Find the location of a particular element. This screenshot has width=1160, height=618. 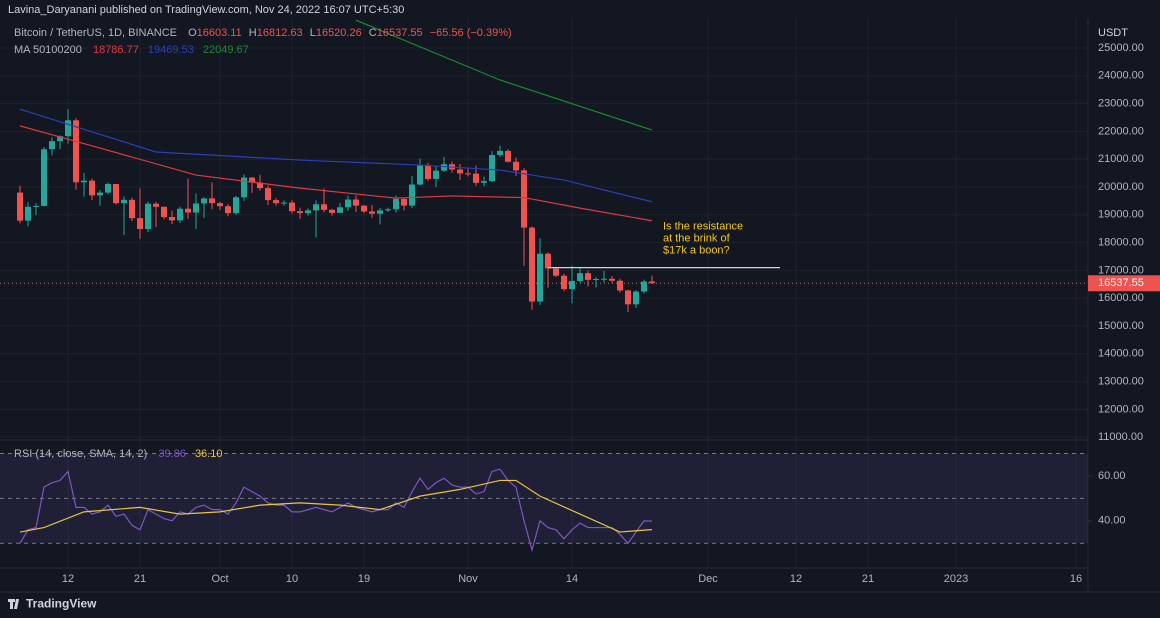

ohlc-label: C is located at coordinates (373, 33).